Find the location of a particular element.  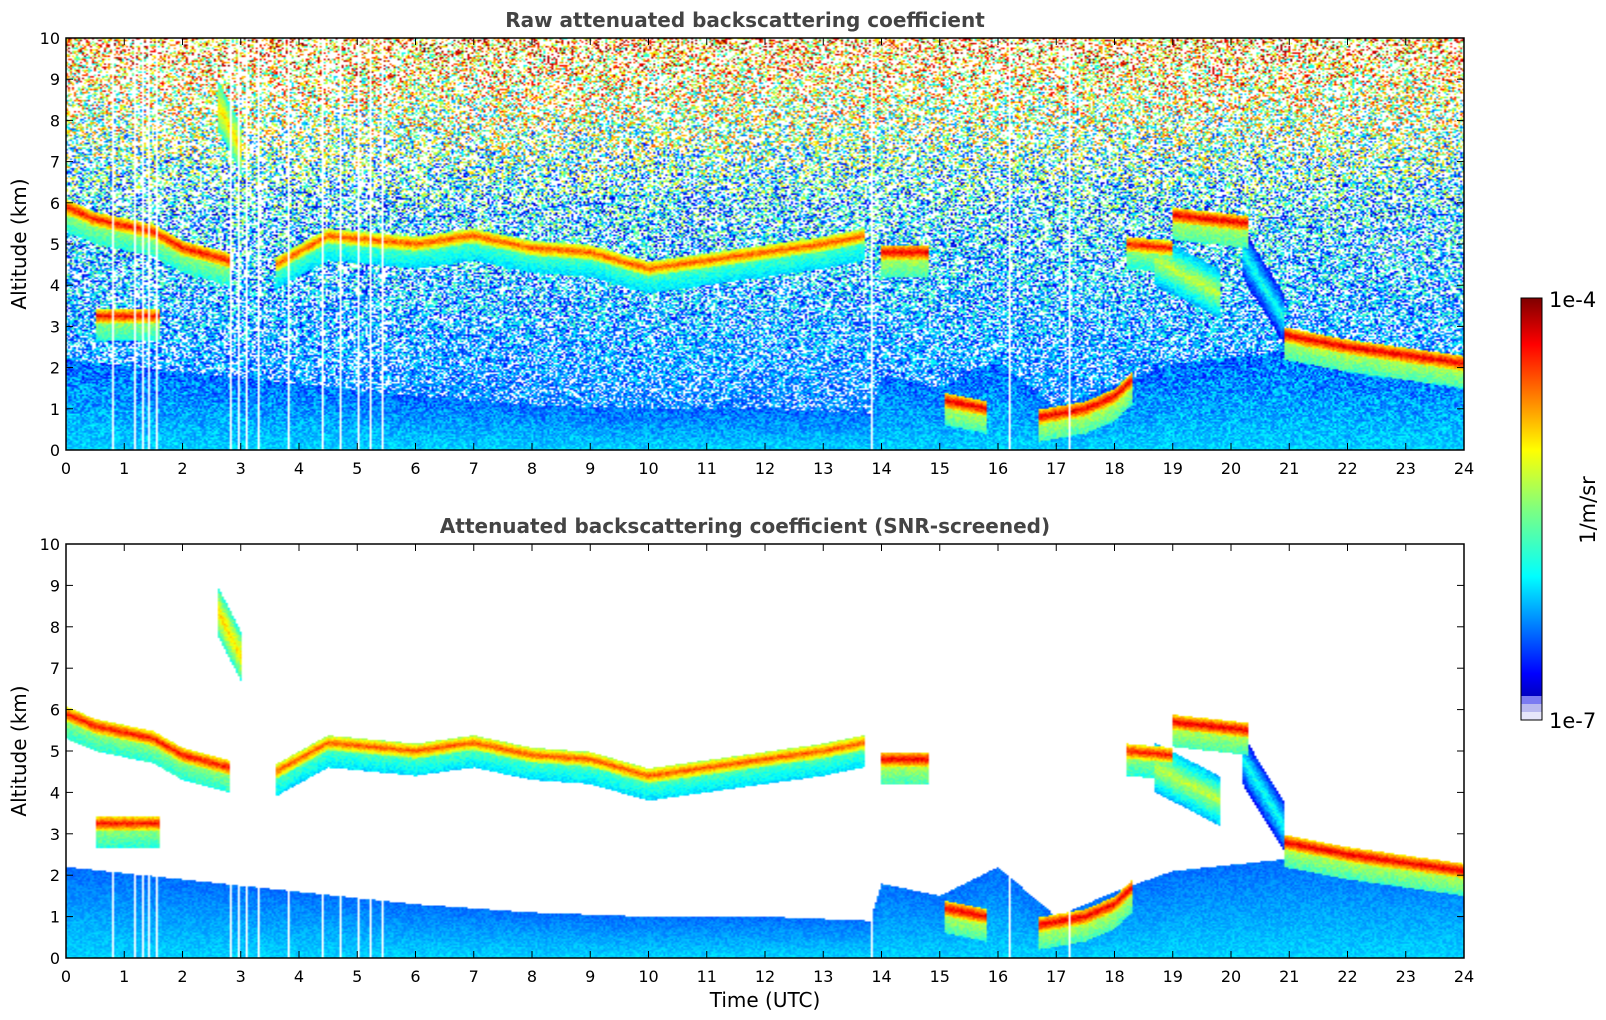

colorbar: 1e-4 1e-7 1/m/sr is located at coordinates (1560, 510).